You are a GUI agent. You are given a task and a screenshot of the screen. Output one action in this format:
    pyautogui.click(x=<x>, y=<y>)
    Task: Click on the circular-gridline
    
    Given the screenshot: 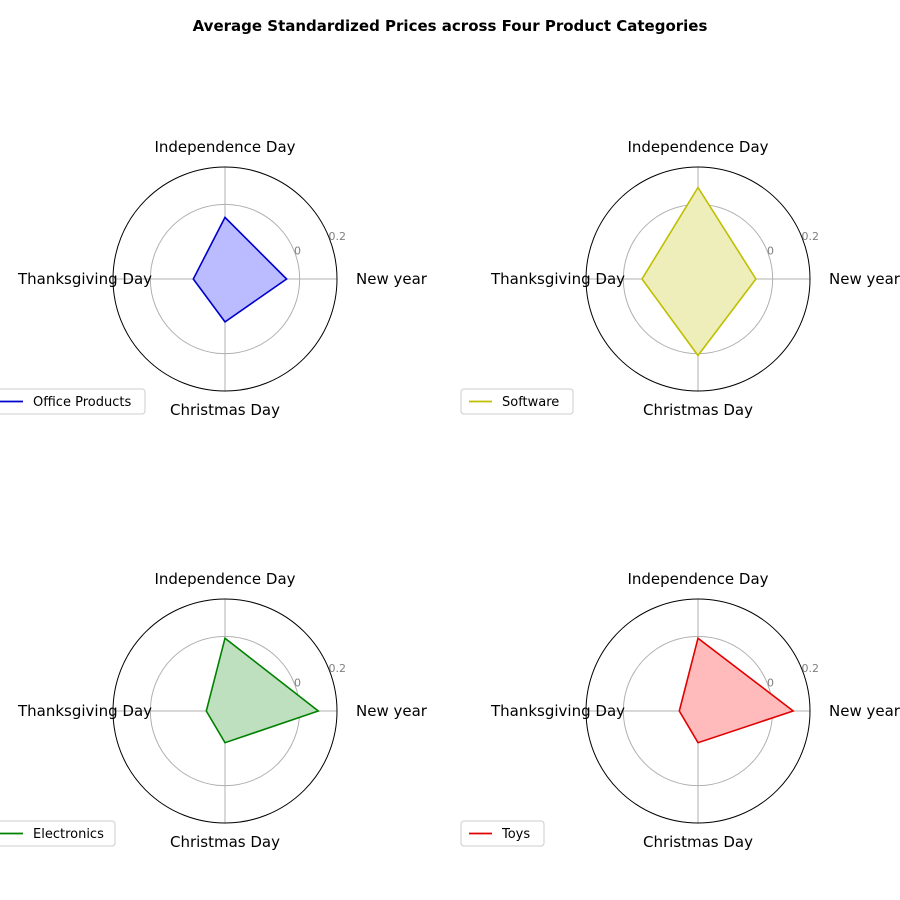 What is the action you would take?
    pyautogui.click(x=225, y=279)
    